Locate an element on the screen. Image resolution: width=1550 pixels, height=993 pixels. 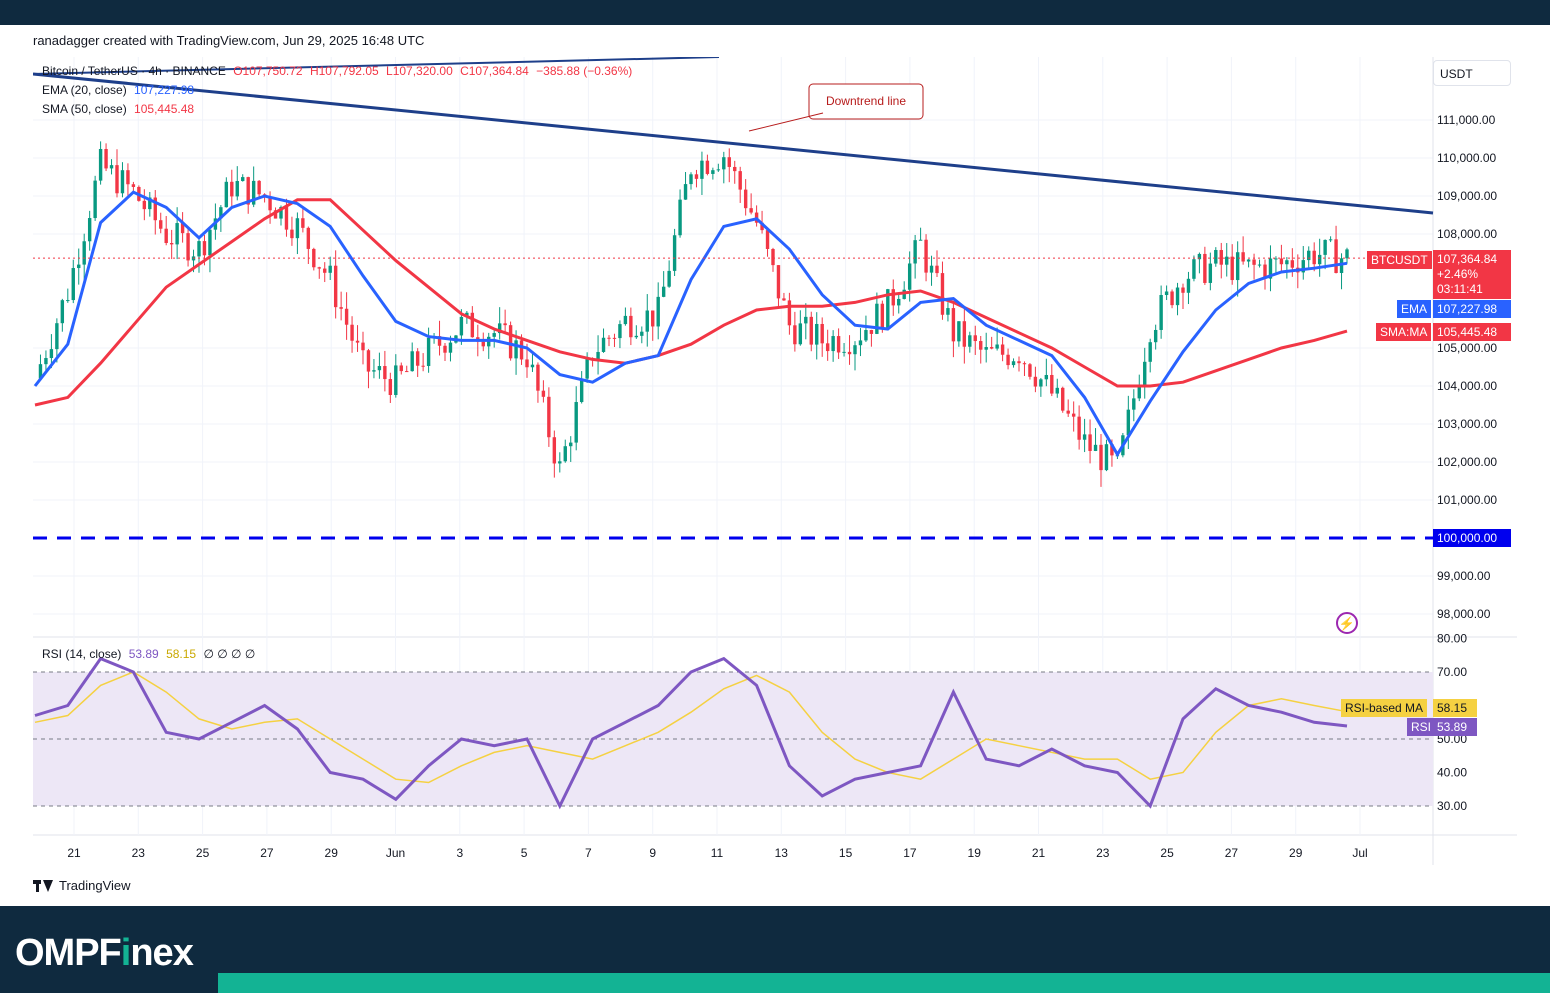
time-tick-label: 27 is located at coordinates (1232, 853).